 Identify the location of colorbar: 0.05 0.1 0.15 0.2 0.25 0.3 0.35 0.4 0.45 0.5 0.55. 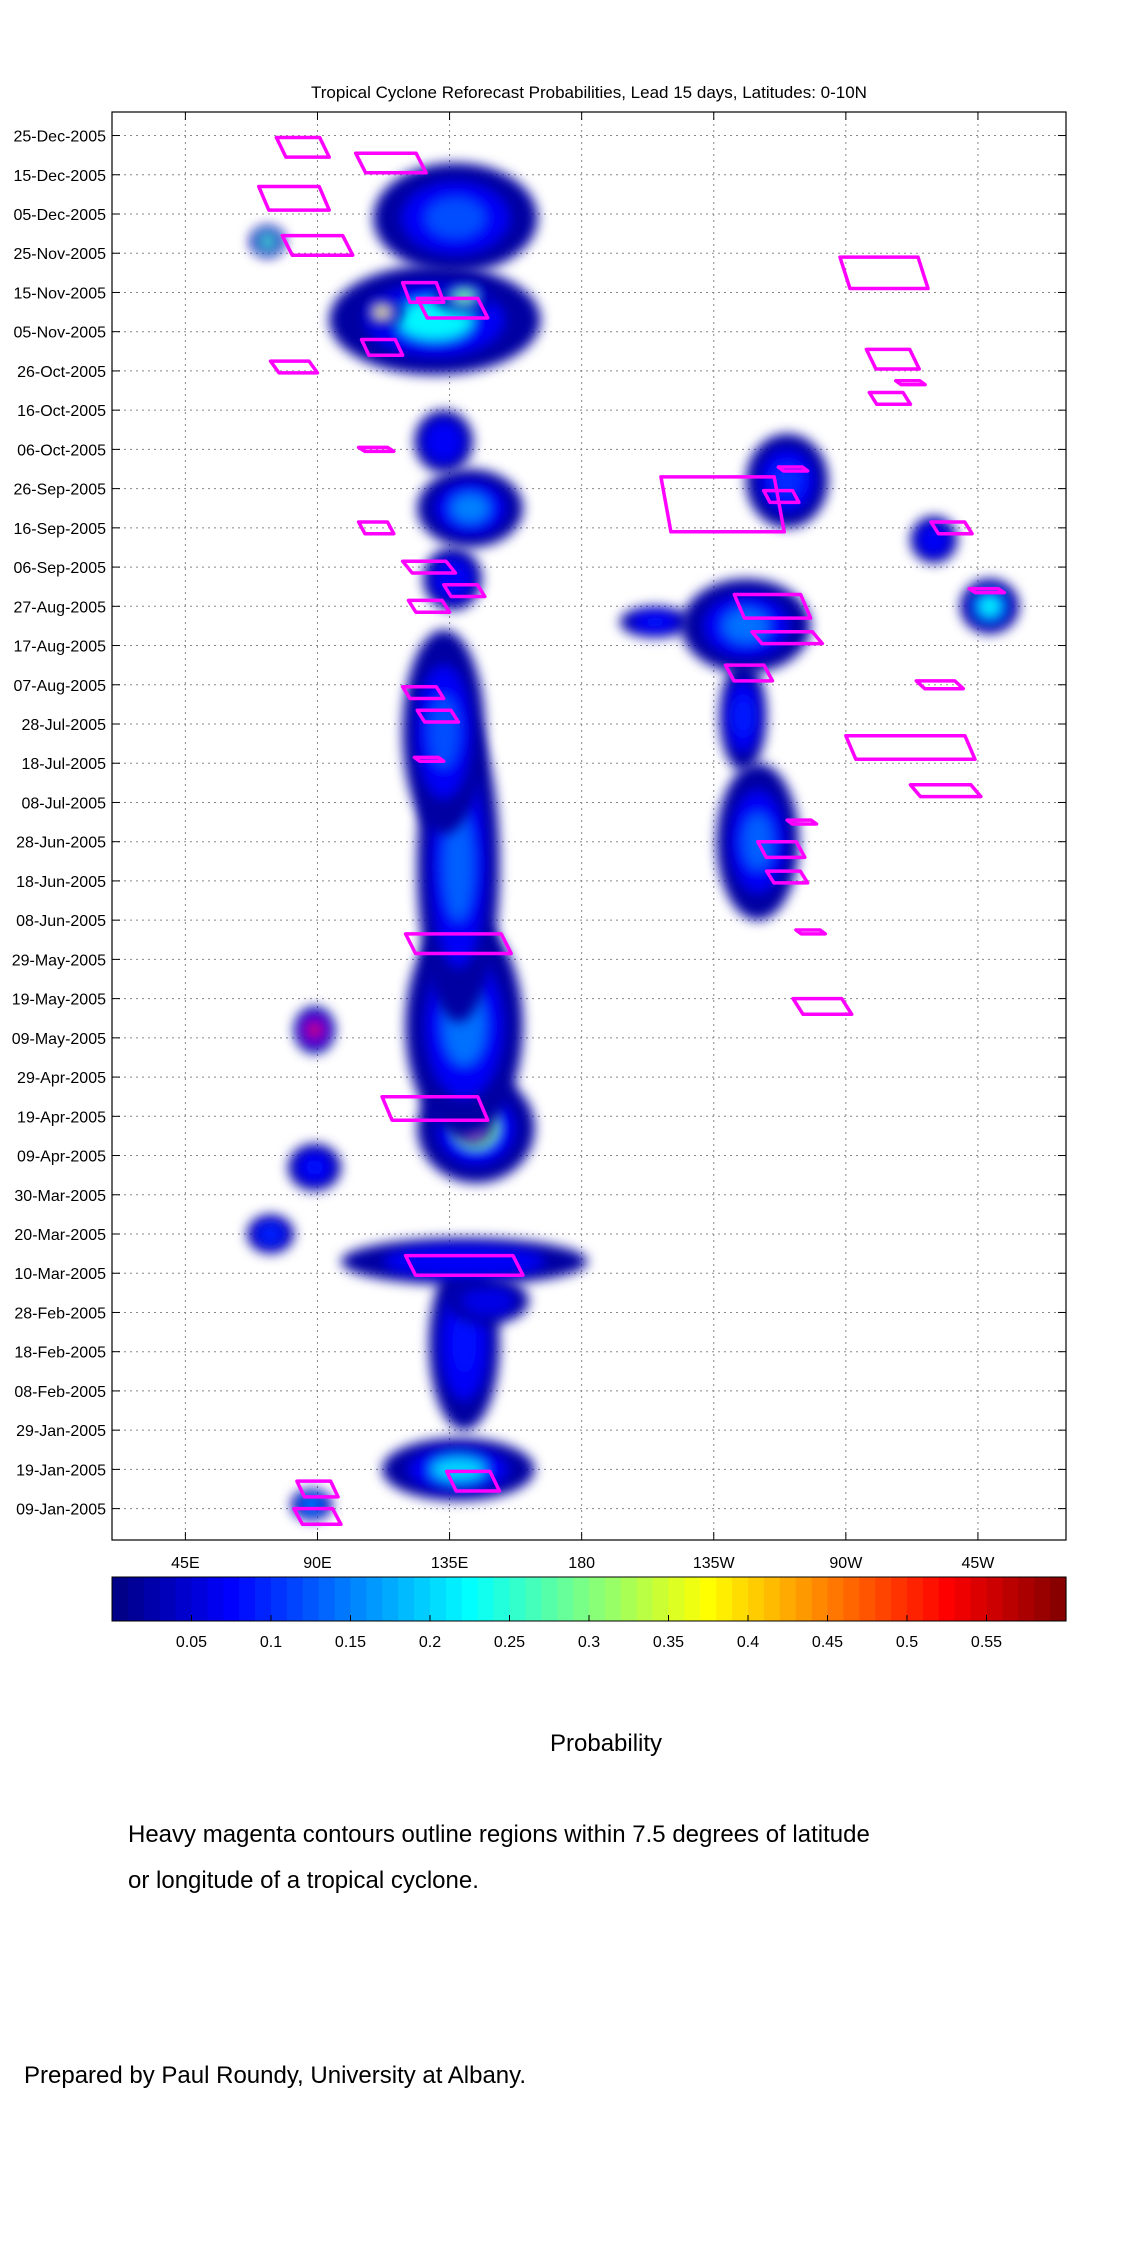
(589, 1613).